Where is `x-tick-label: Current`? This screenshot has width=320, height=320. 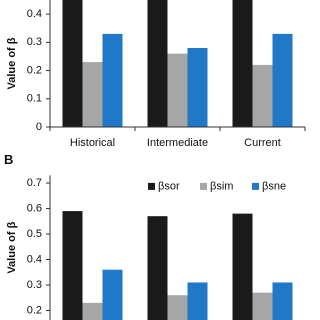 x-tick-label: Current is located at coordinates (262, 143).